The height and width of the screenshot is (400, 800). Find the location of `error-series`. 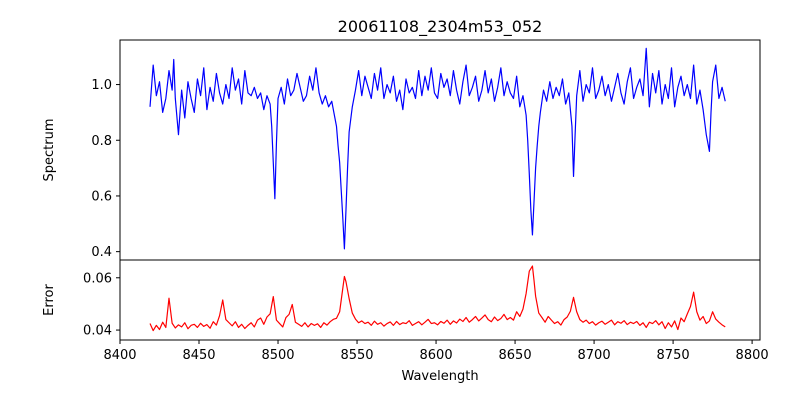

error-series is located at coordinates (437, 298).